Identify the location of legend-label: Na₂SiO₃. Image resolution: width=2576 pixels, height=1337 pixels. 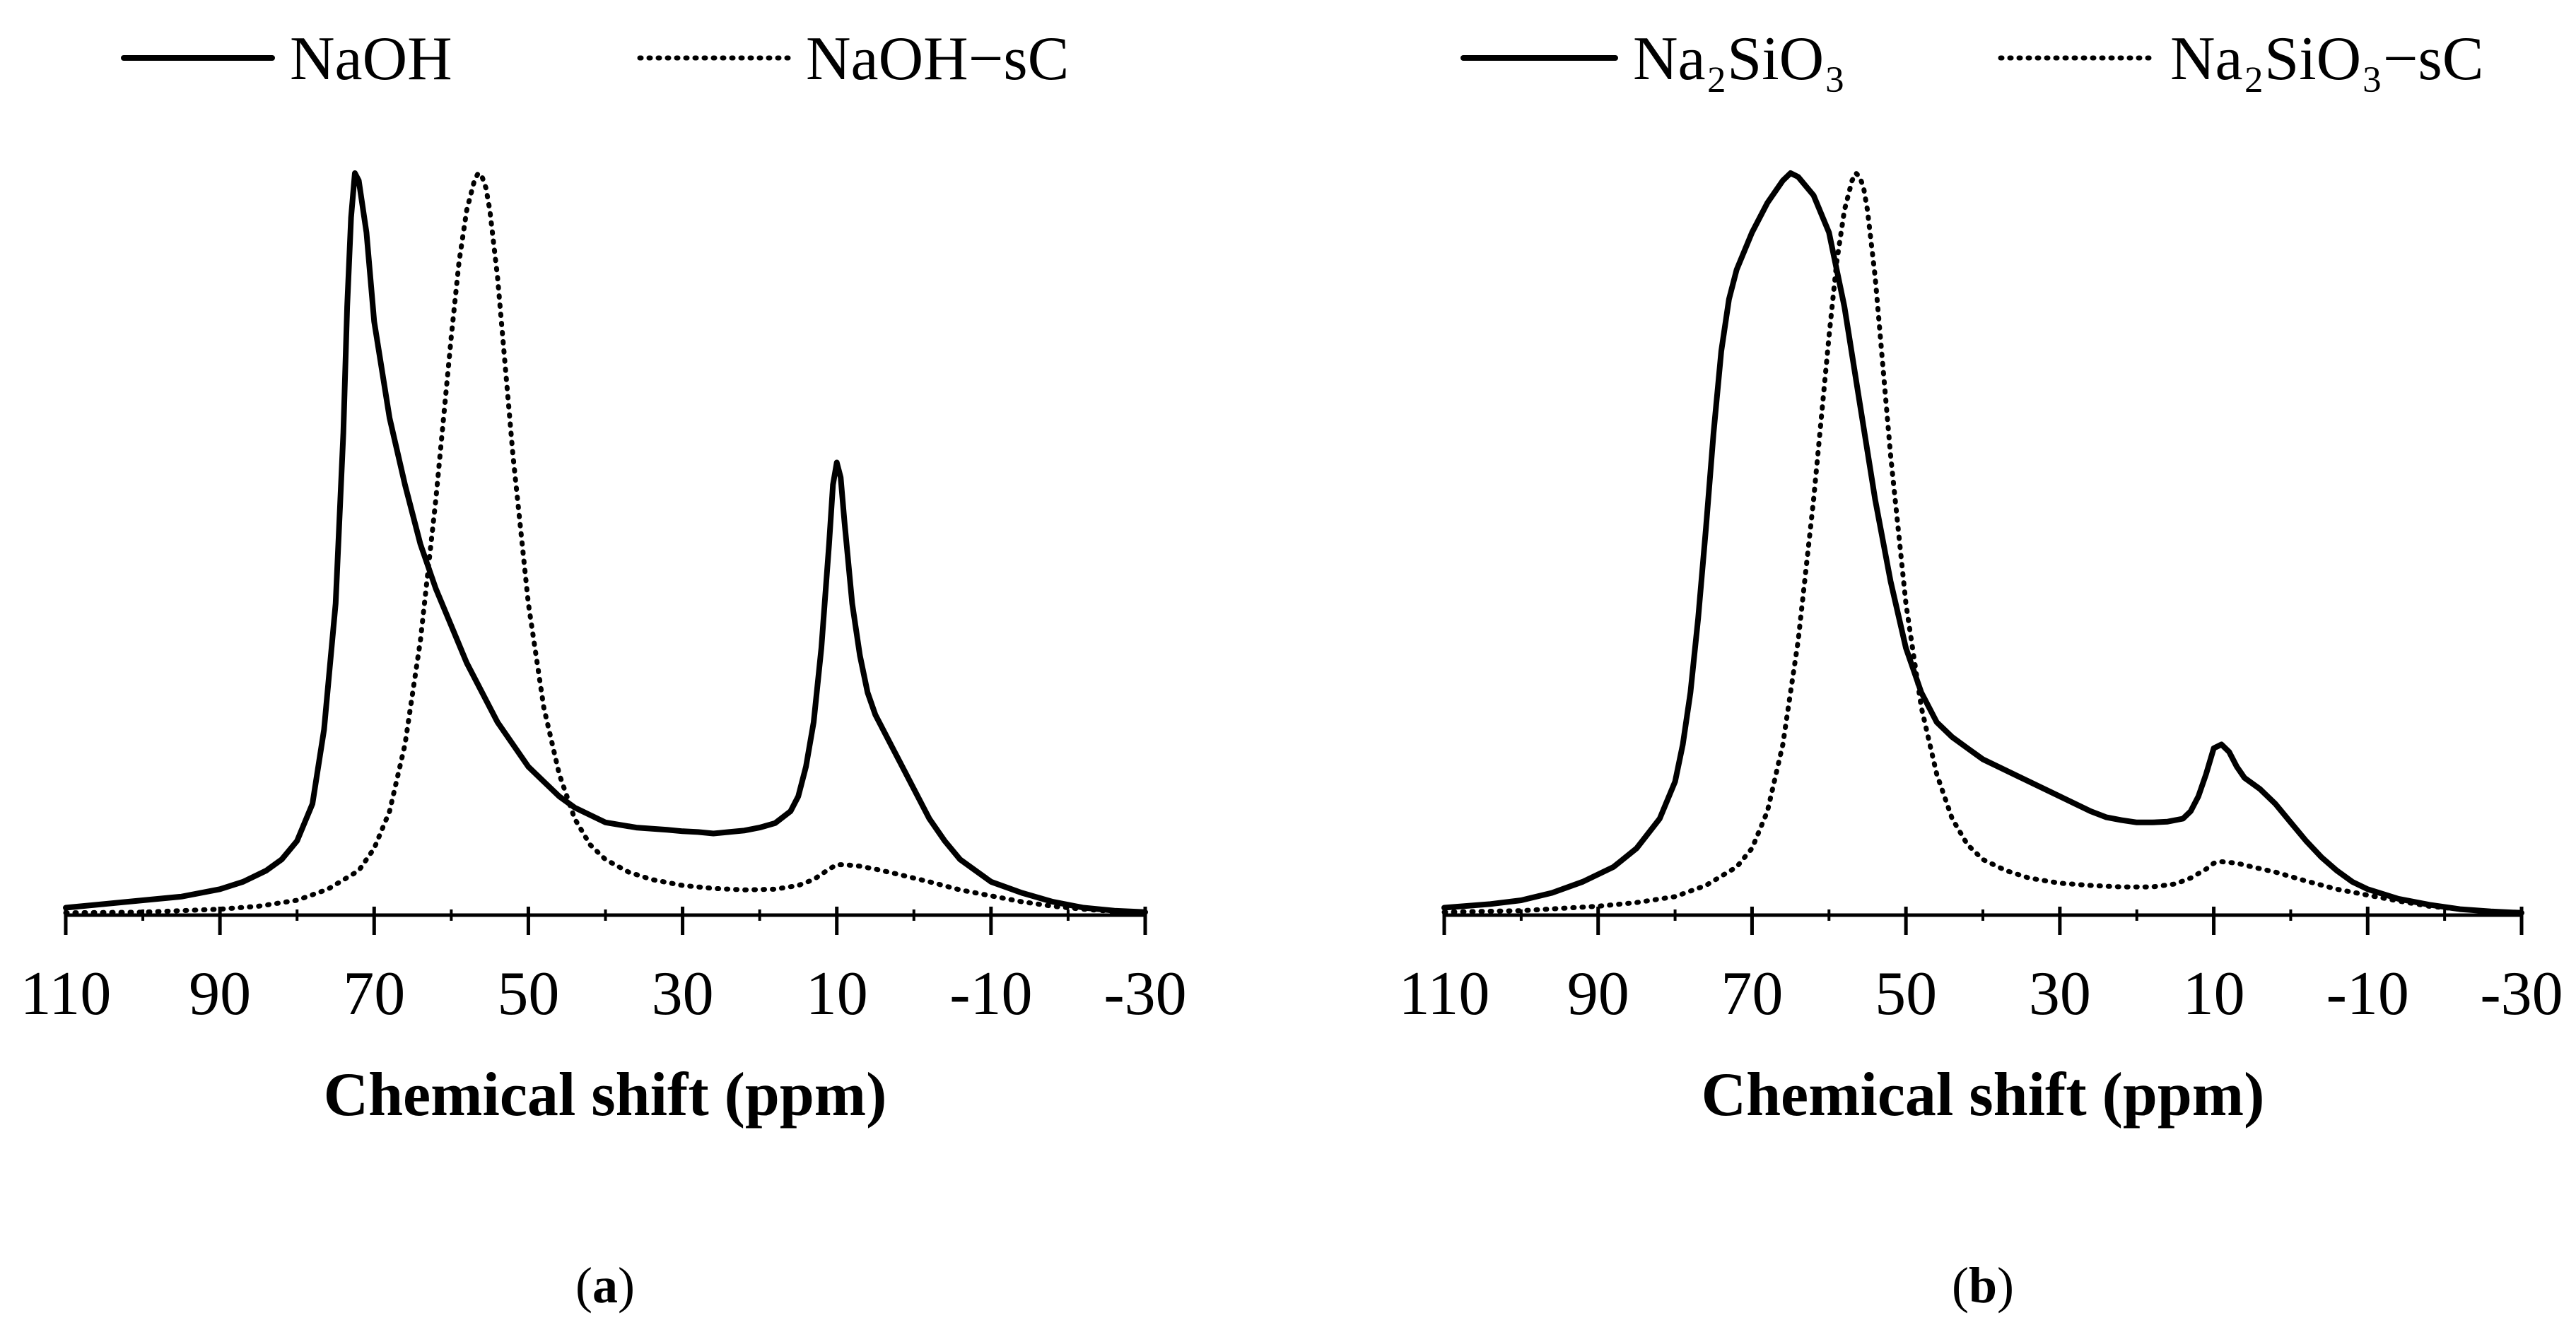
(1740, 59).